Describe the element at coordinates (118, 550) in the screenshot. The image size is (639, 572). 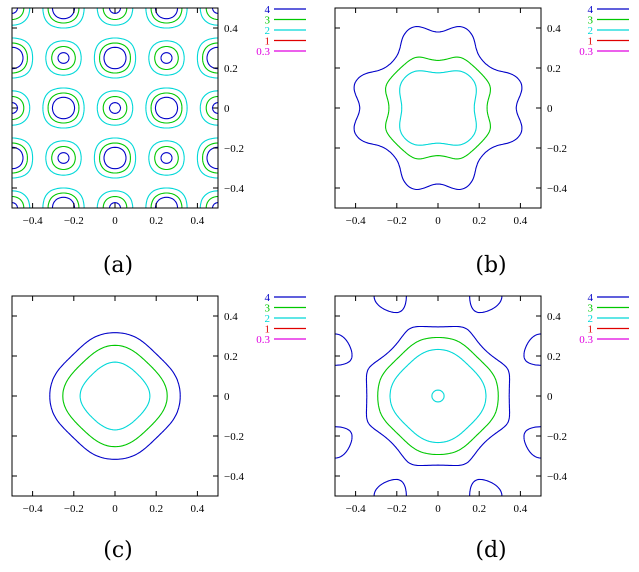
I see `panel-caption: (c)` at that location.